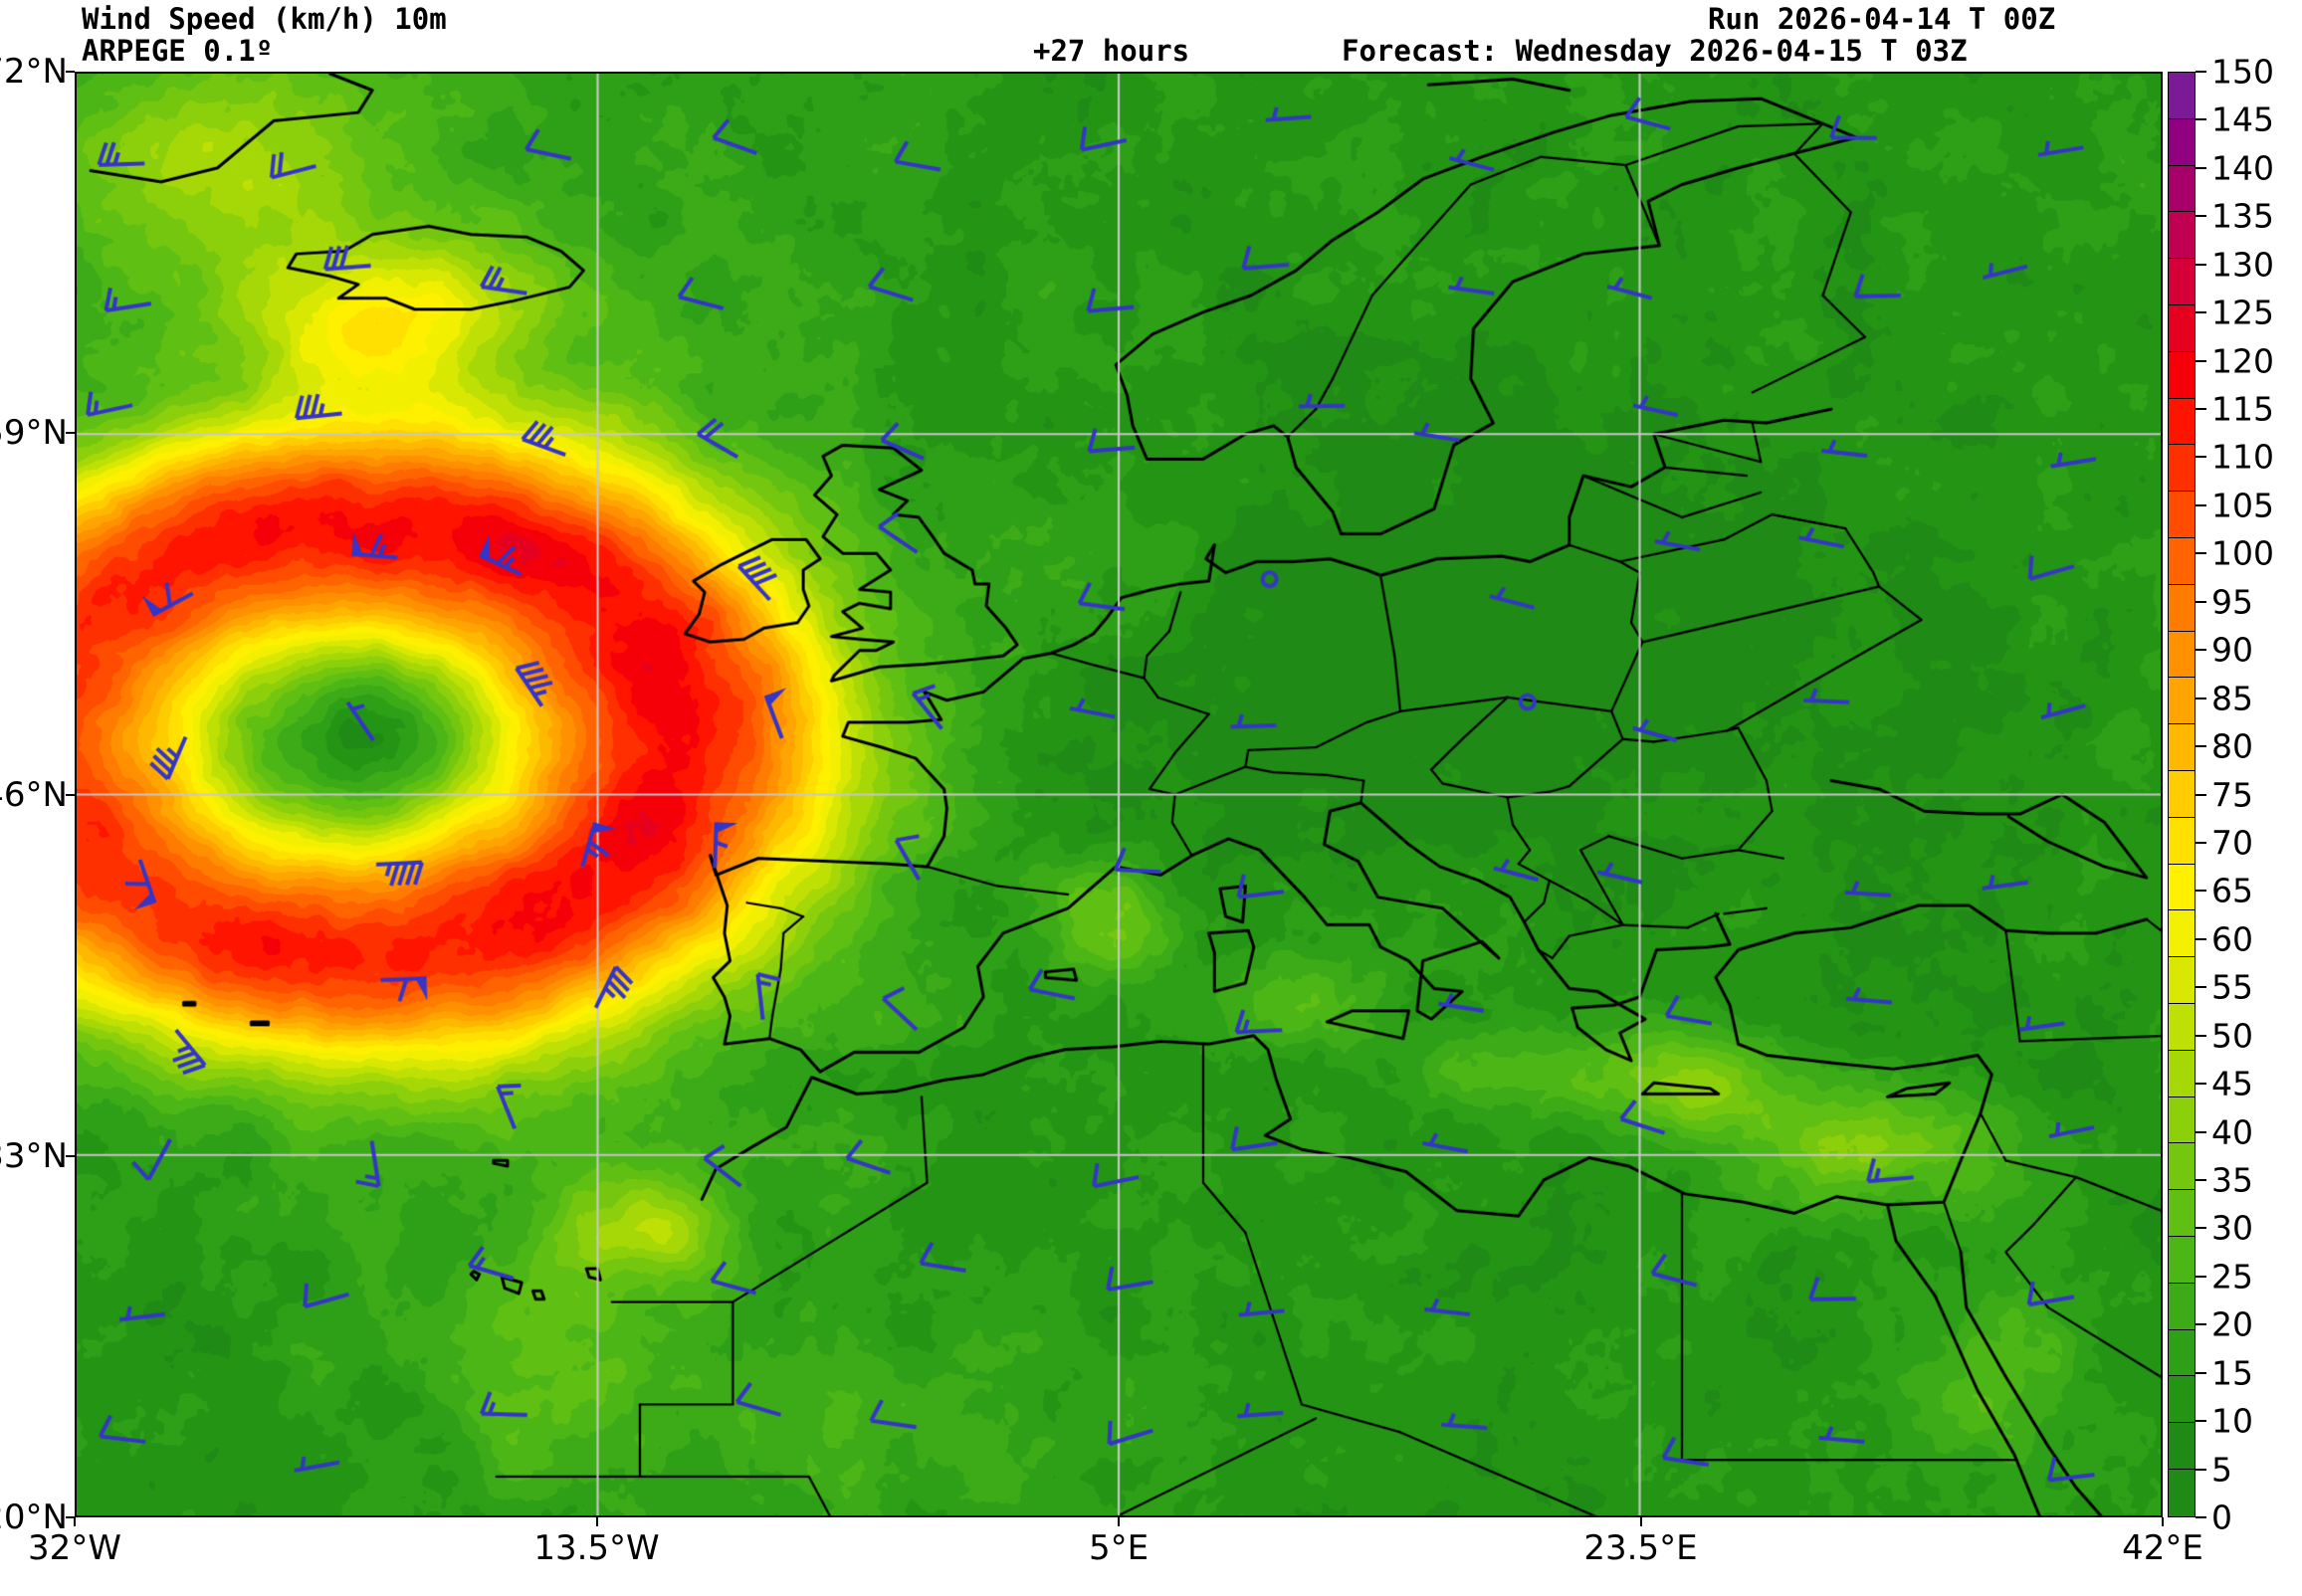 The width and height of the screenshot is (2302, 1596). Describe the element at coordinates (2243, 506) in the screenshot. I see `colorbar-tick-label: 105` at that location.